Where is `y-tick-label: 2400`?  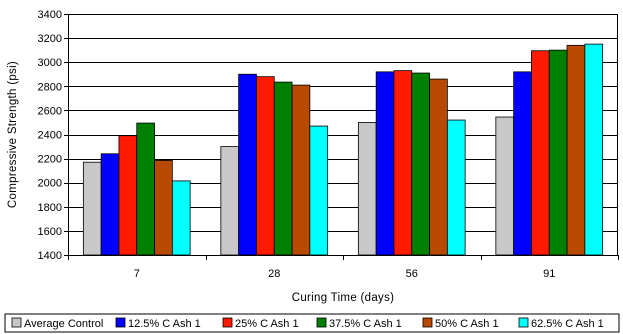 y-tick-label: 2400 is located at coordinates (50, 136).